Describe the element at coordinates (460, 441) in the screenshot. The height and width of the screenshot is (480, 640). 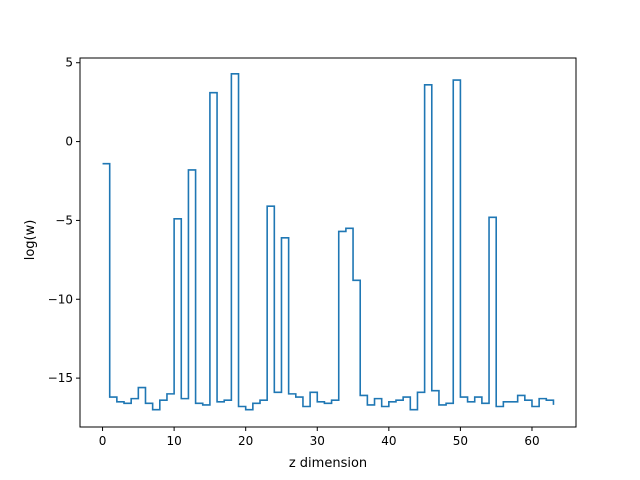
I see `x-tick-label: 50` at that location.